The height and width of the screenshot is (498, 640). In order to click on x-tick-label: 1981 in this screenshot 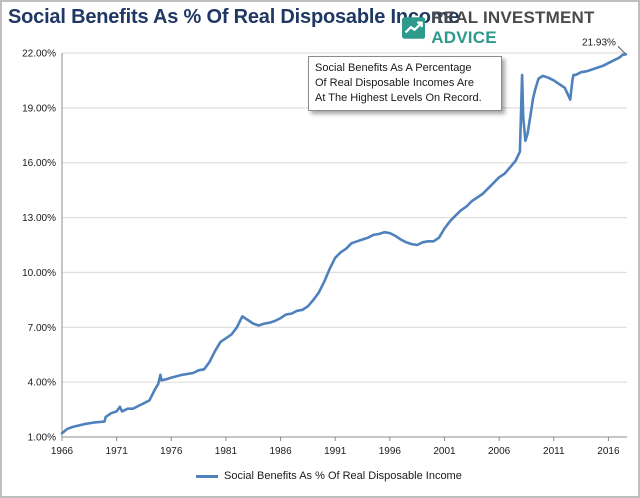, I will do `click(226, 451)`.